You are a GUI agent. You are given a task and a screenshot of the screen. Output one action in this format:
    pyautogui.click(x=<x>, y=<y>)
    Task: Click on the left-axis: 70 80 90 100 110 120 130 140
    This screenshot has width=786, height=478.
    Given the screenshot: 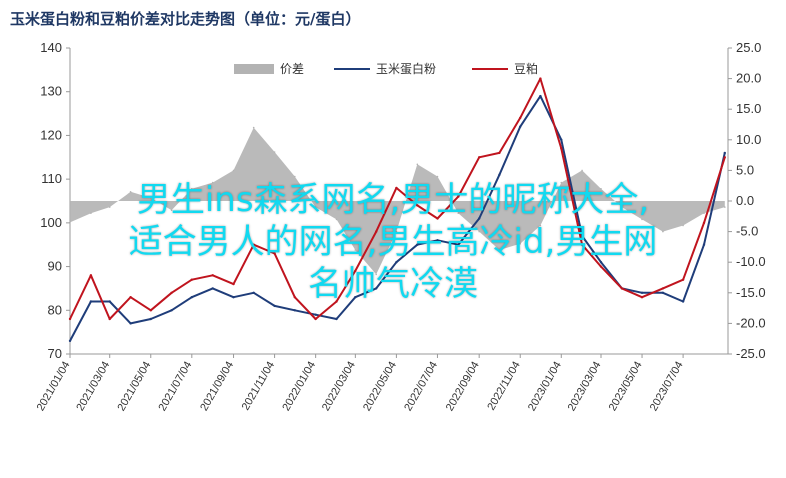 What is the action you would take?
    pyautogui.click(x=55, y=200)
    